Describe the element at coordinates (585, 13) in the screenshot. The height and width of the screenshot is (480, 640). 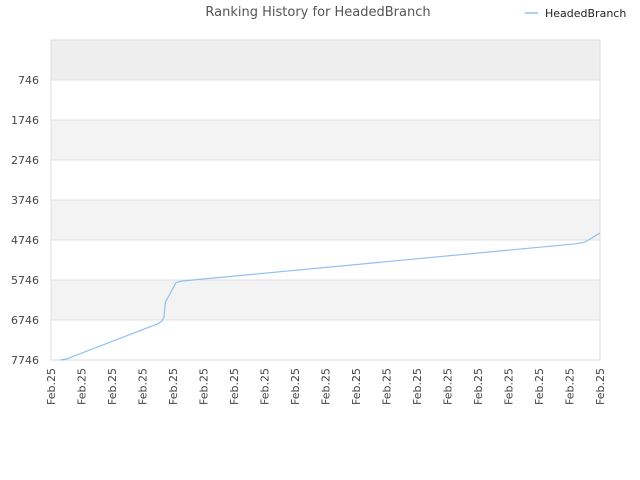
I see `legend-label: HeadedBranch` at that location.